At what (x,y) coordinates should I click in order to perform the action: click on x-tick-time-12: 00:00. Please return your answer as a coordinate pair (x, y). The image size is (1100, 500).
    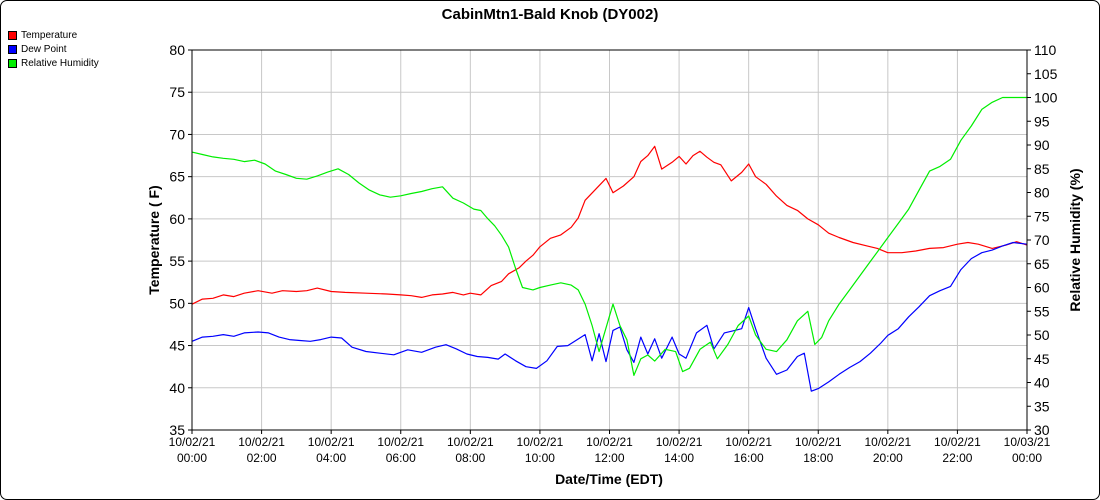
    Looking at the image, I should click on (1027, 458).